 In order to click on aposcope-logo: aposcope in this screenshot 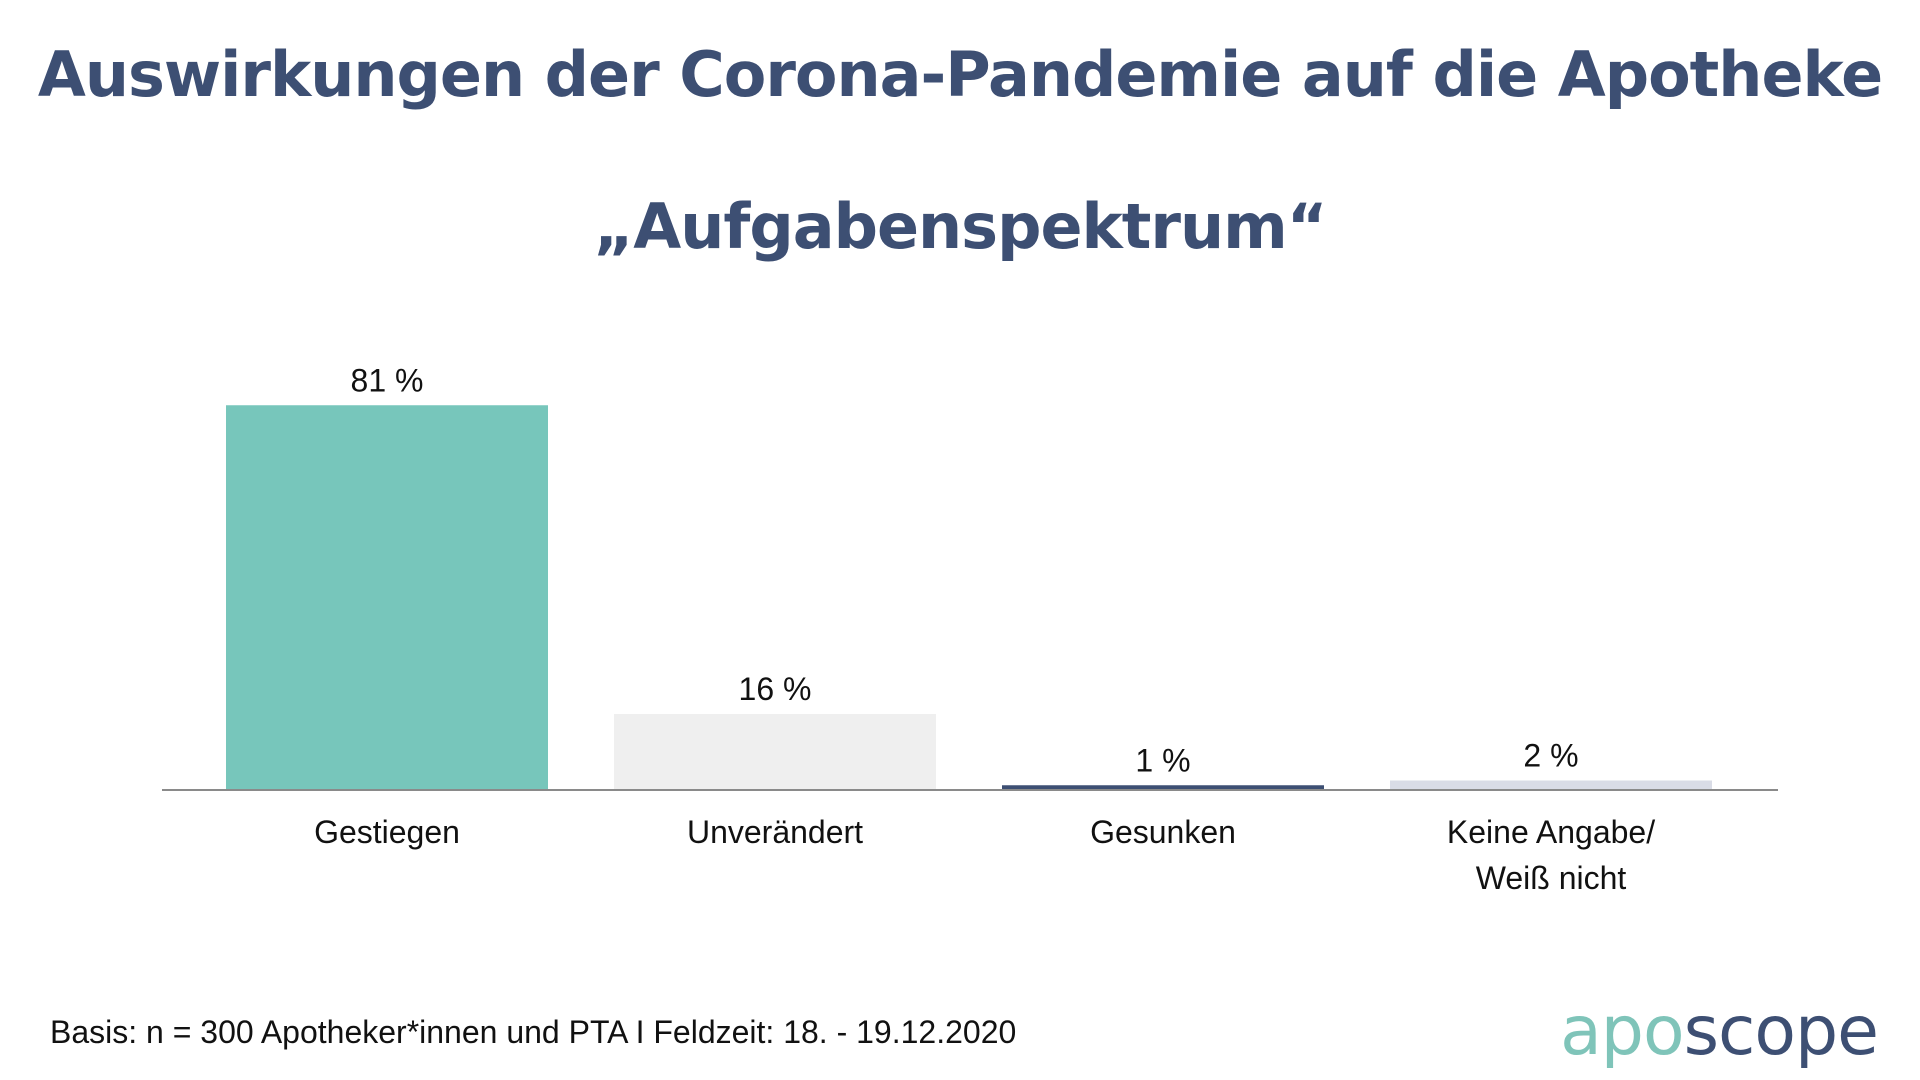, I will do `click(1719, 1031)`.